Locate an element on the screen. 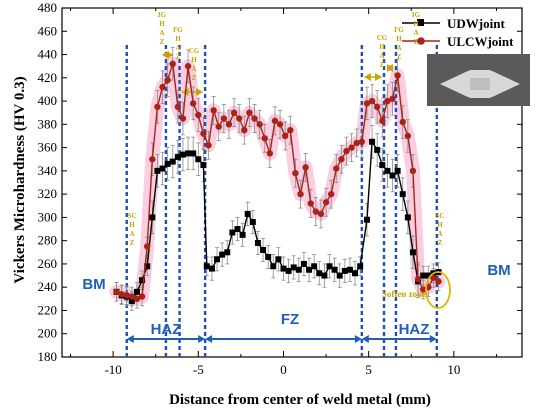 Image resolution: width=550 pixels, height=415 pixels. igh-left-arrow is located at coordinates (167, 55).